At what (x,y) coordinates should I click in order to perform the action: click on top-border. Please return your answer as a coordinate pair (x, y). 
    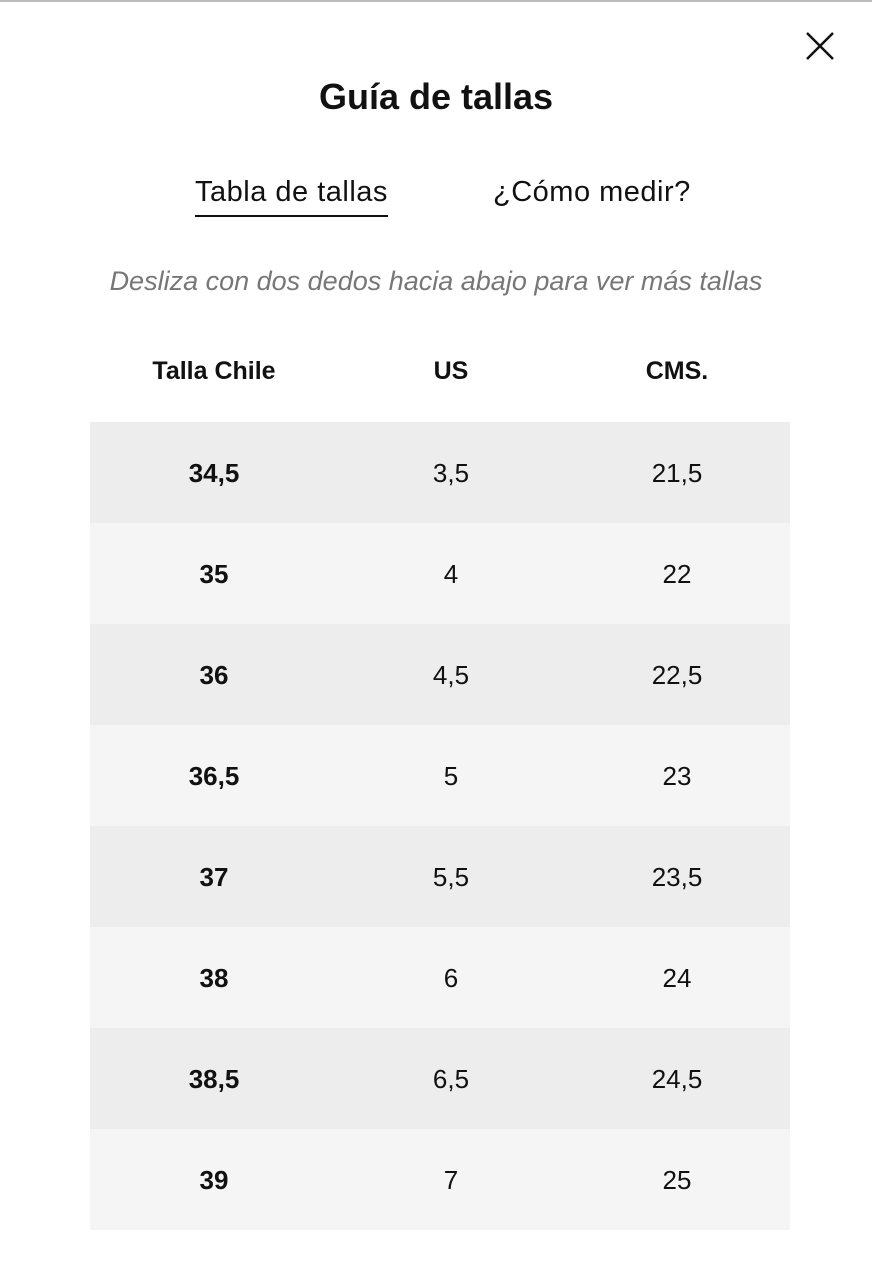
    Looking at the image, I should click on (436, 1).